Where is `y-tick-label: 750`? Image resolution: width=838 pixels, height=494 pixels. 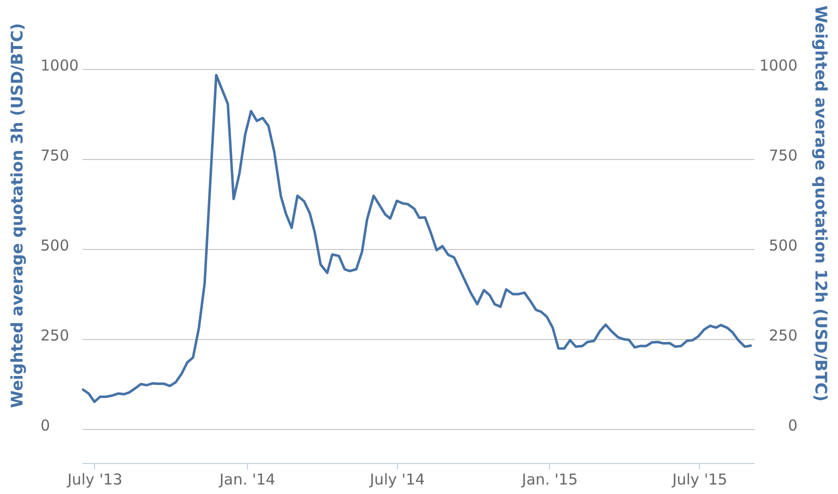 y-tick-label: 750 is located at coordinates (55, 155).